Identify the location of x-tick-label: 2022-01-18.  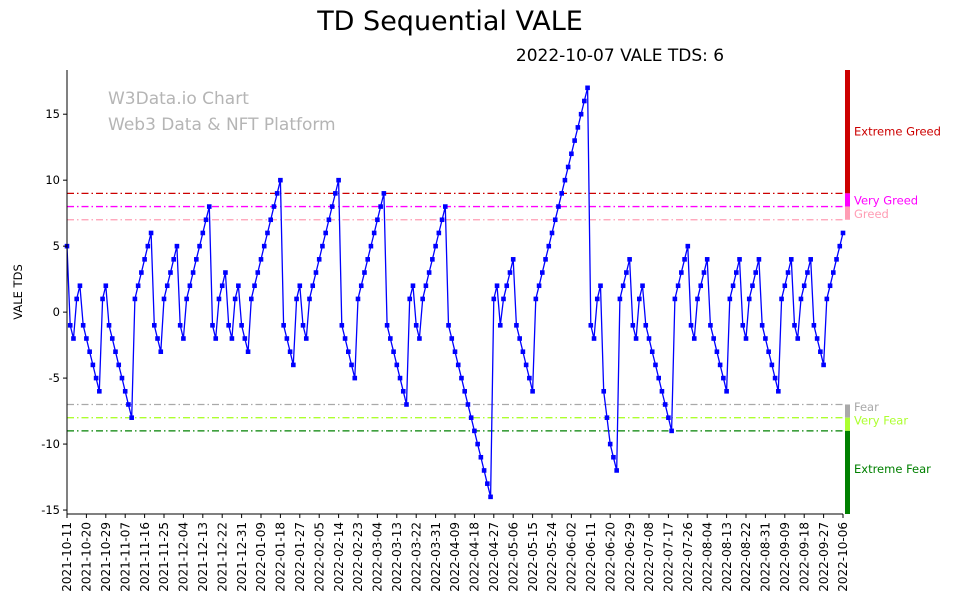
(281, 557).